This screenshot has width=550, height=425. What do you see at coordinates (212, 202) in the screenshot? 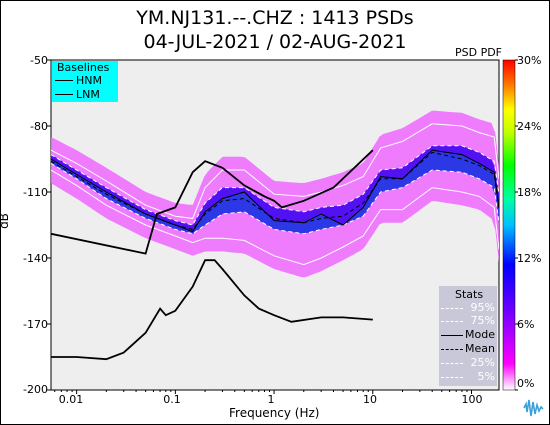
I see `series-line-hnm` at bounding box center [212, 202].